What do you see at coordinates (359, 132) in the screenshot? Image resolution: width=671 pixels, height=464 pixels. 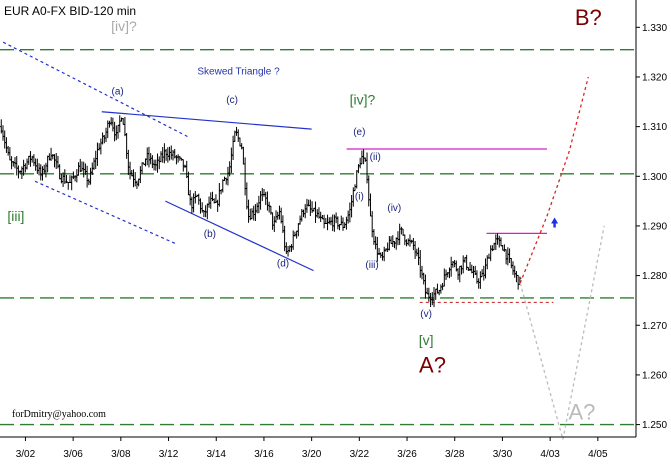 I see `wave-label: (e)` at bounding box center [359, 132].